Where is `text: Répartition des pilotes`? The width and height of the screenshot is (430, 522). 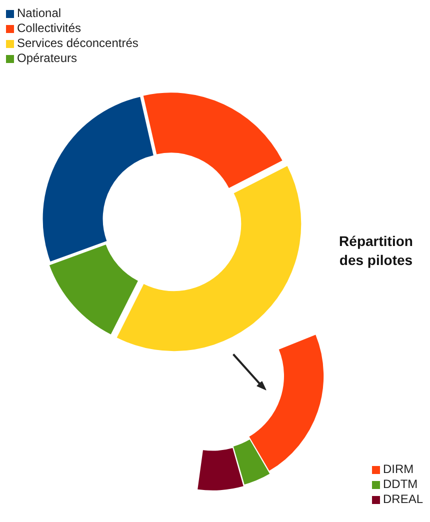 text: Répartition des pilotes is located at coordinates (376, 251).